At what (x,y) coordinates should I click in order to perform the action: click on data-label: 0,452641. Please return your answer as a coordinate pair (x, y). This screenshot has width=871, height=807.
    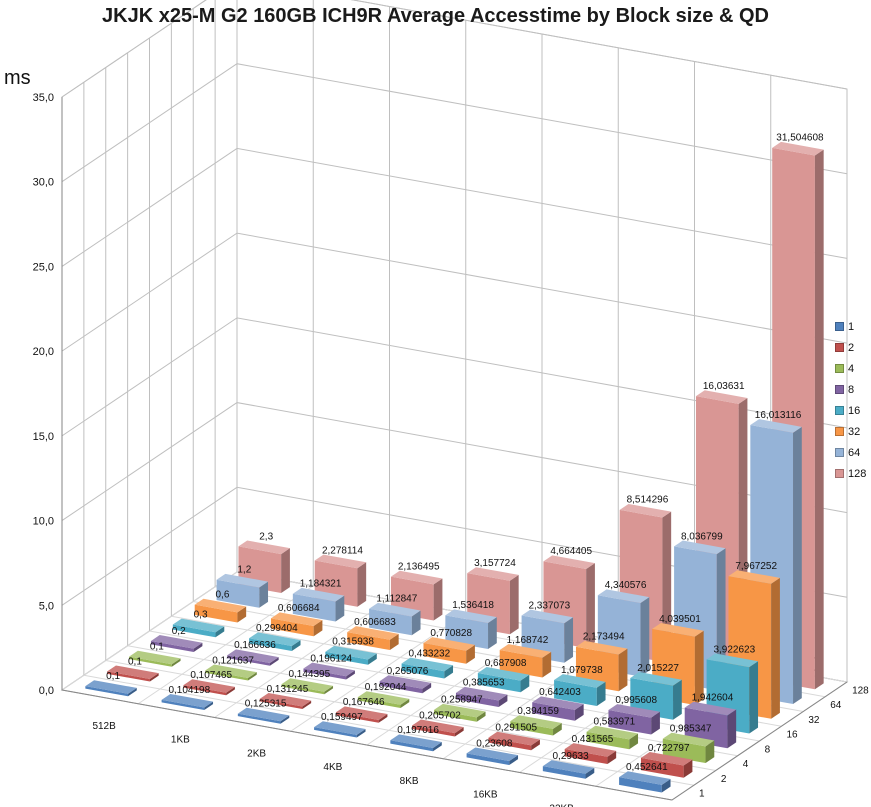
    Looking at the image, I should click on (647, 767).